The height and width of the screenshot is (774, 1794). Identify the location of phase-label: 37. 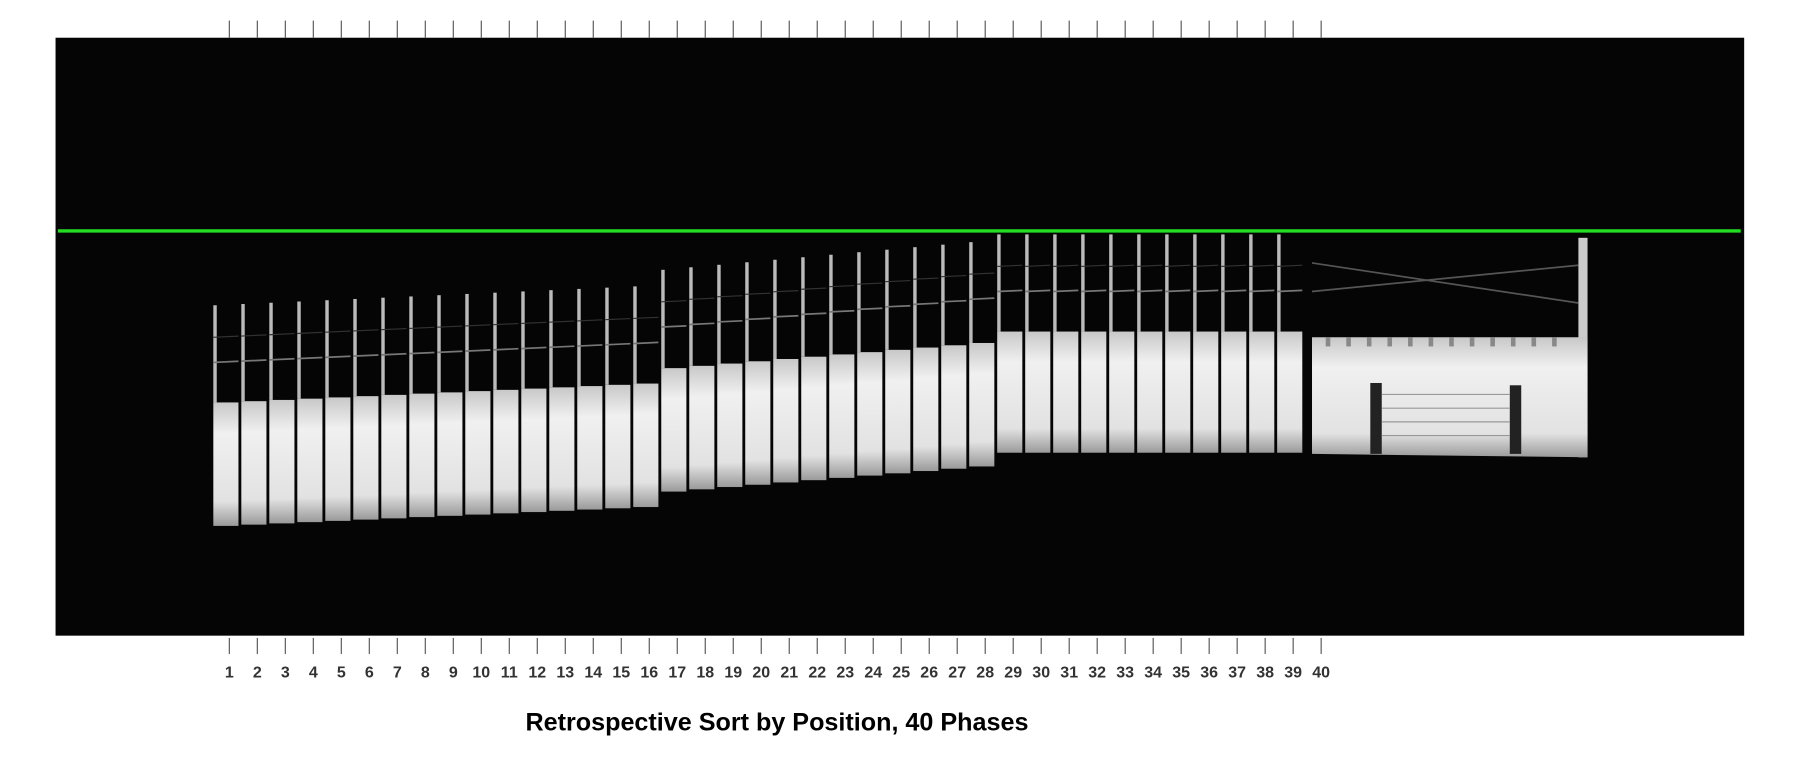
(1237, 673).